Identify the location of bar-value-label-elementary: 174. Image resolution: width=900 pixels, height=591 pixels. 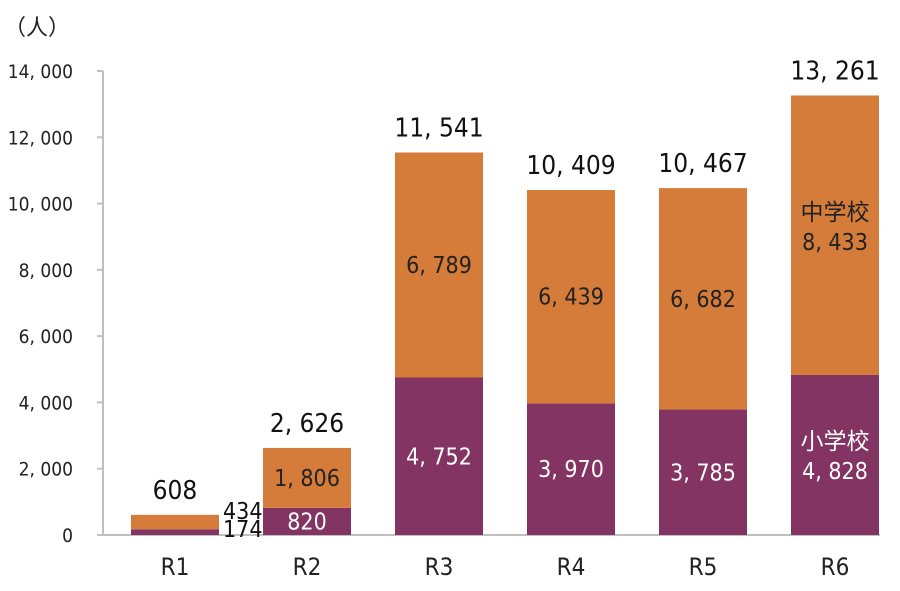
(243, 530).